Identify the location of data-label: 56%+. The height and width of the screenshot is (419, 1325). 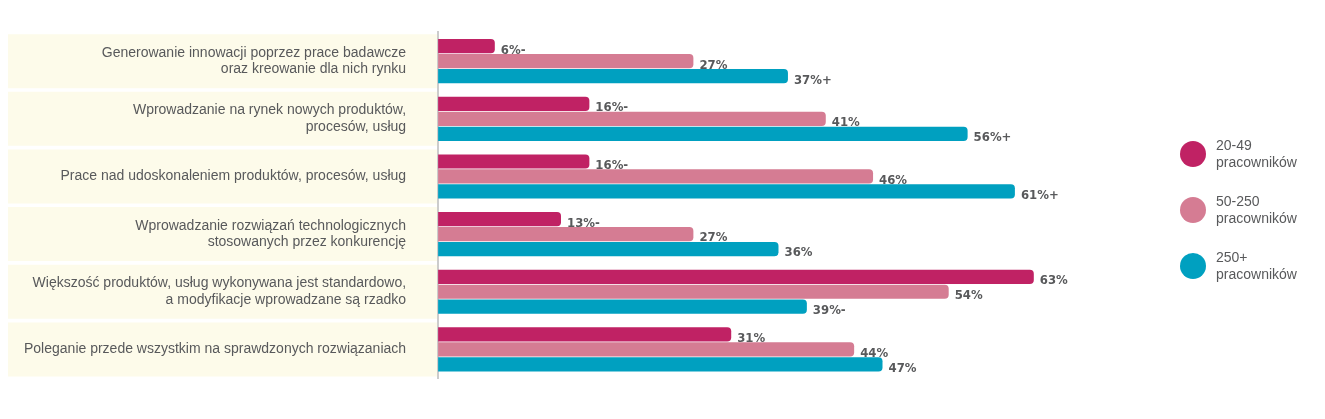
(992, 137).